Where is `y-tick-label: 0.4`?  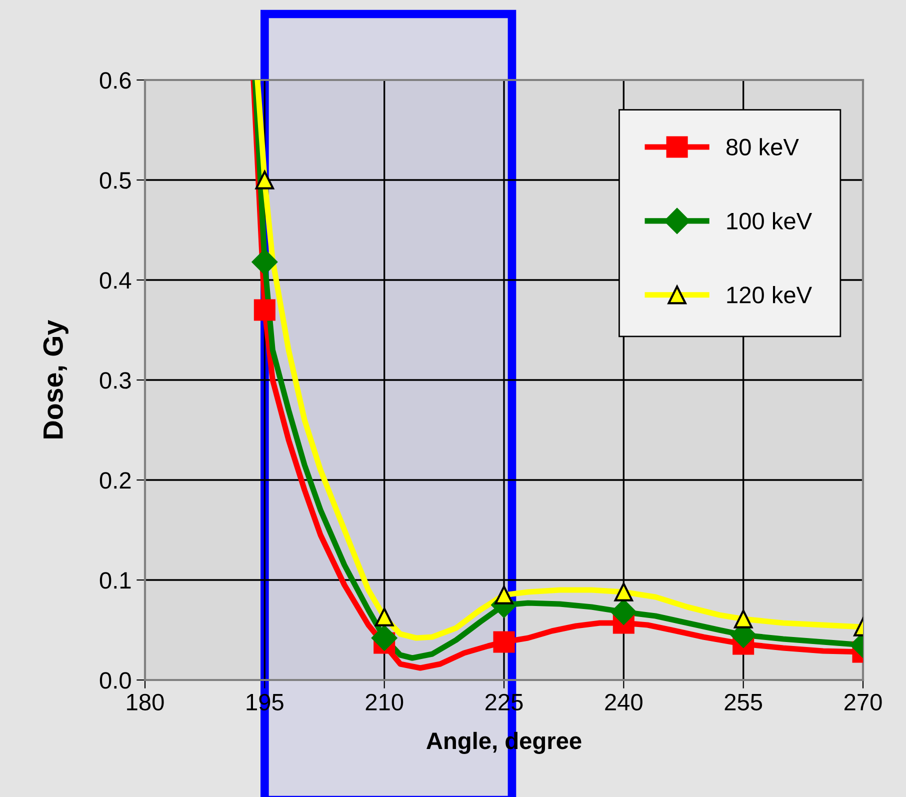
y-tick-label: 0.4 is located at coordinates (116, 280).